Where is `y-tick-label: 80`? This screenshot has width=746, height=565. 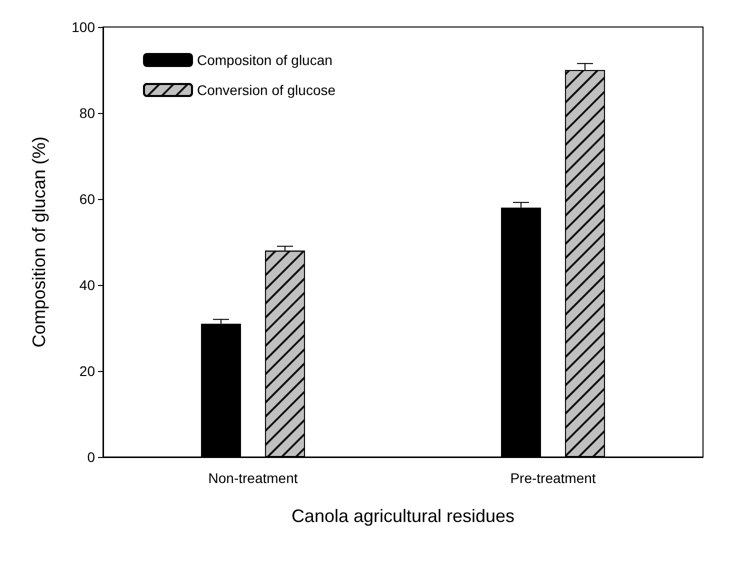 y-tick-label: 80 is located at coordinates (87, 113).